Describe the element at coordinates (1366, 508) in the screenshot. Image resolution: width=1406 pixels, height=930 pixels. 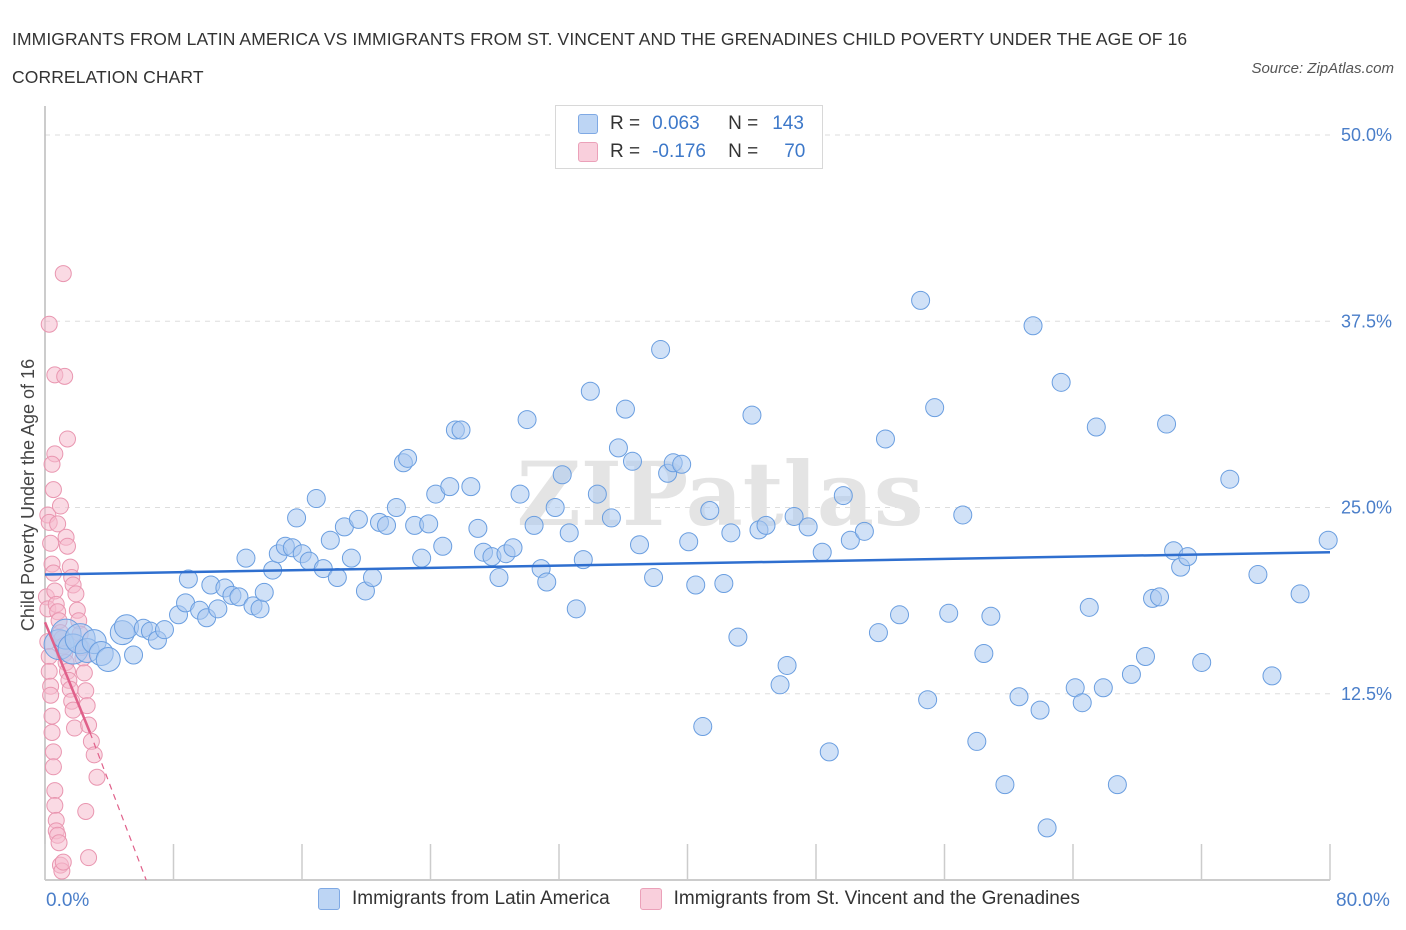
I see `y-tick-label: 25.0%` at that location.